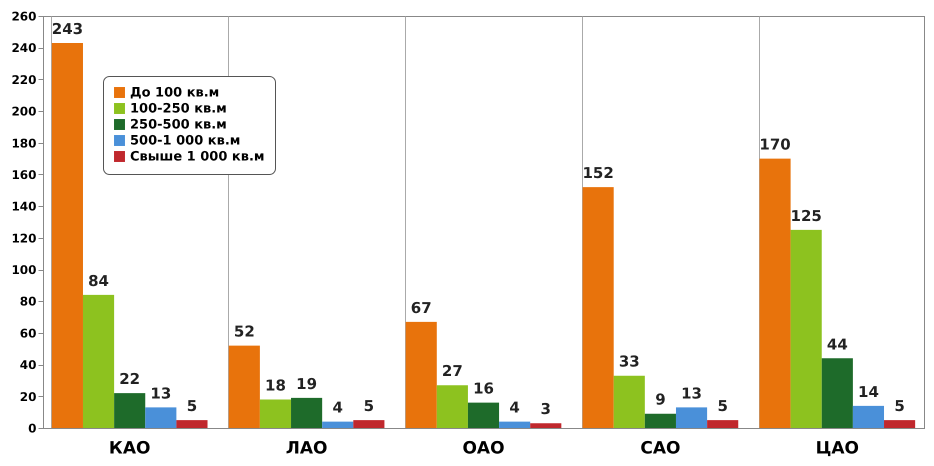 This screenshot has height=466, width=934. Describe the element at coordinates (23, 143) in the screenshot. I see `y-tick-label: 180` at that location.